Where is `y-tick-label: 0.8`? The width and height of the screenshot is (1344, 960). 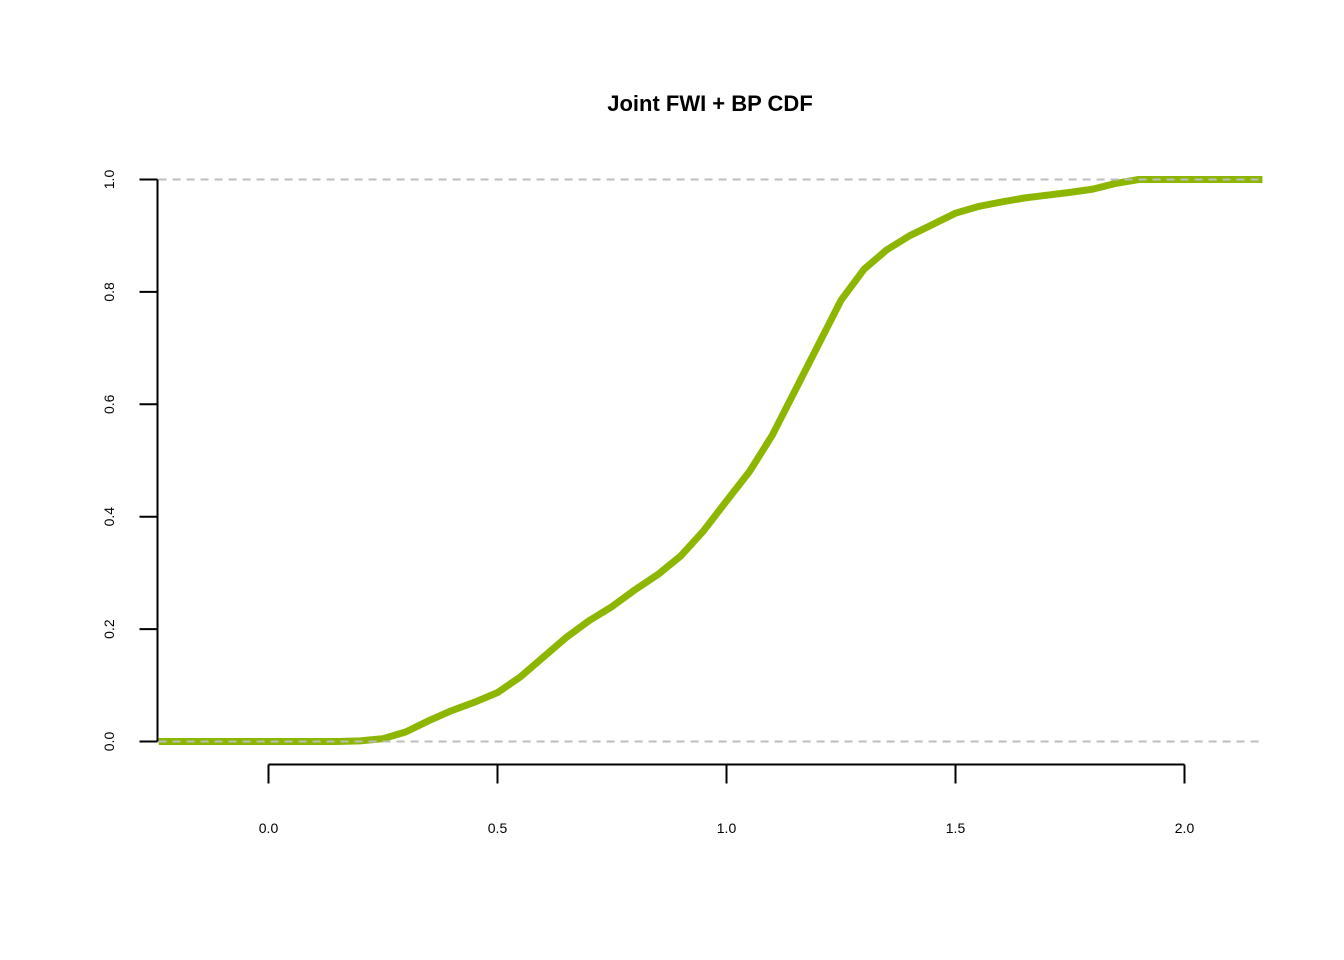
y-tick-label: 0.8 is located at coordinates (109, 292).